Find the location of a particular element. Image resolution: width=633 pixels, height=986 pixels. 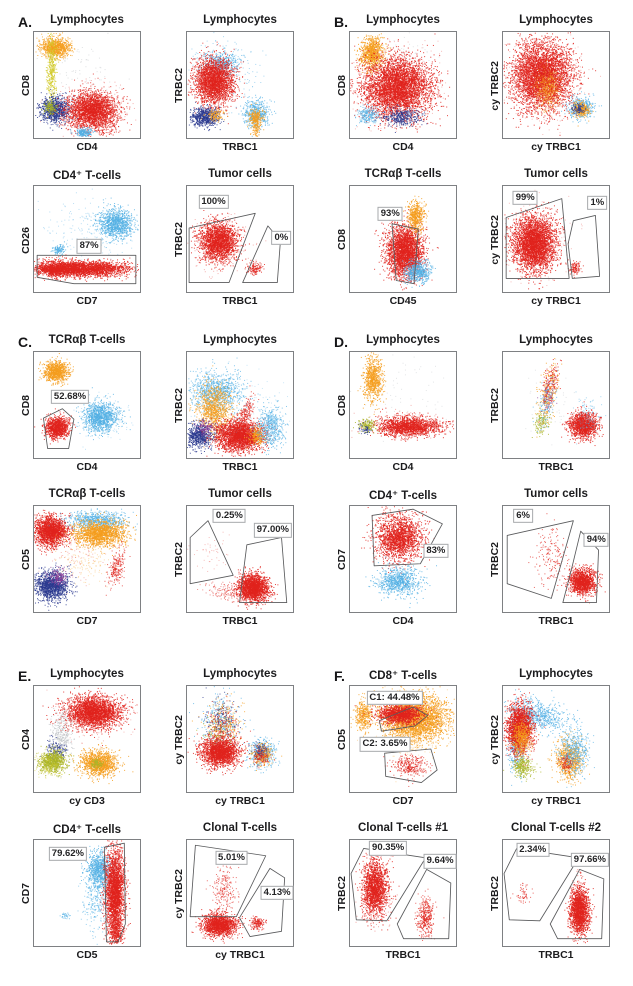

panel-label: E. is located at coordinates (25, 676).